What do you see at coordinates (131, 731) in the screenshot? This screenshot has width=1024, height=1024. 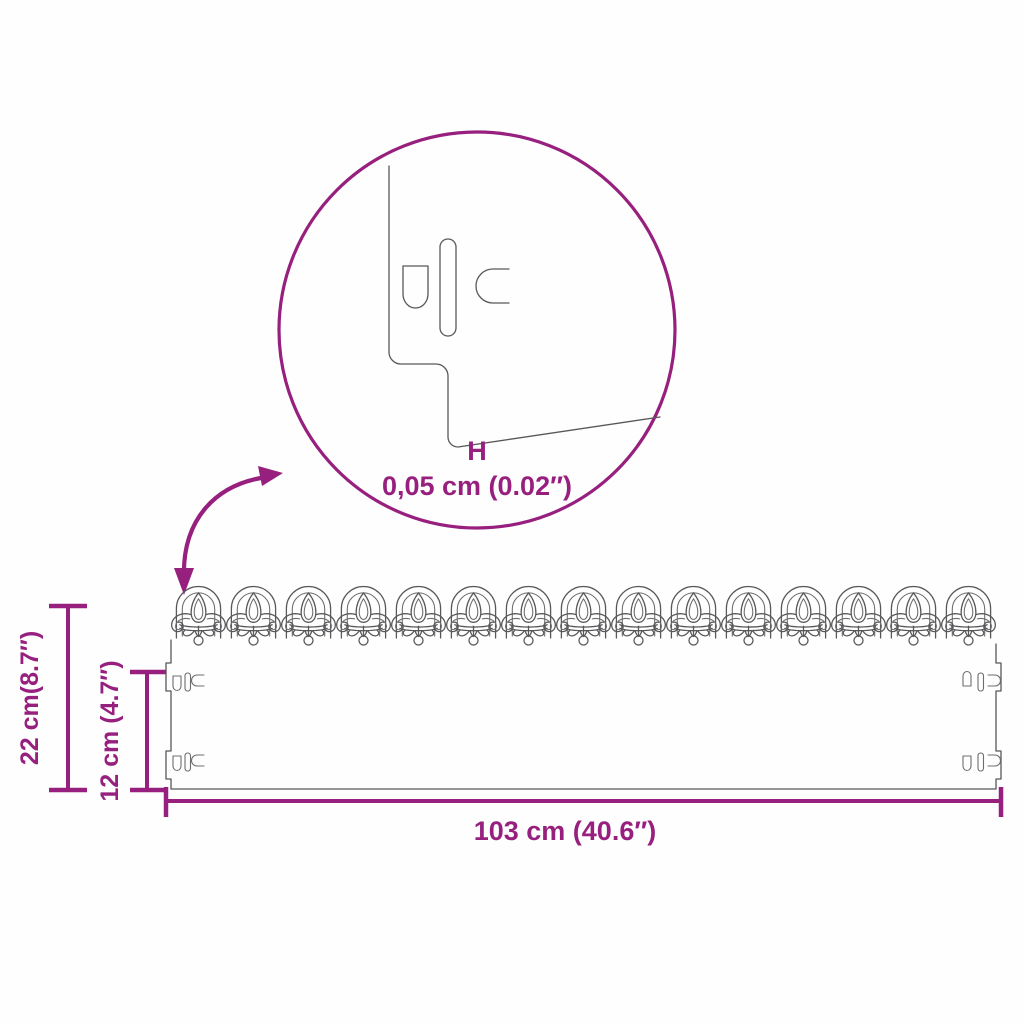 I see `dimension-body-height: 12 cm (4.7″)` at bounding box center [131, 731].